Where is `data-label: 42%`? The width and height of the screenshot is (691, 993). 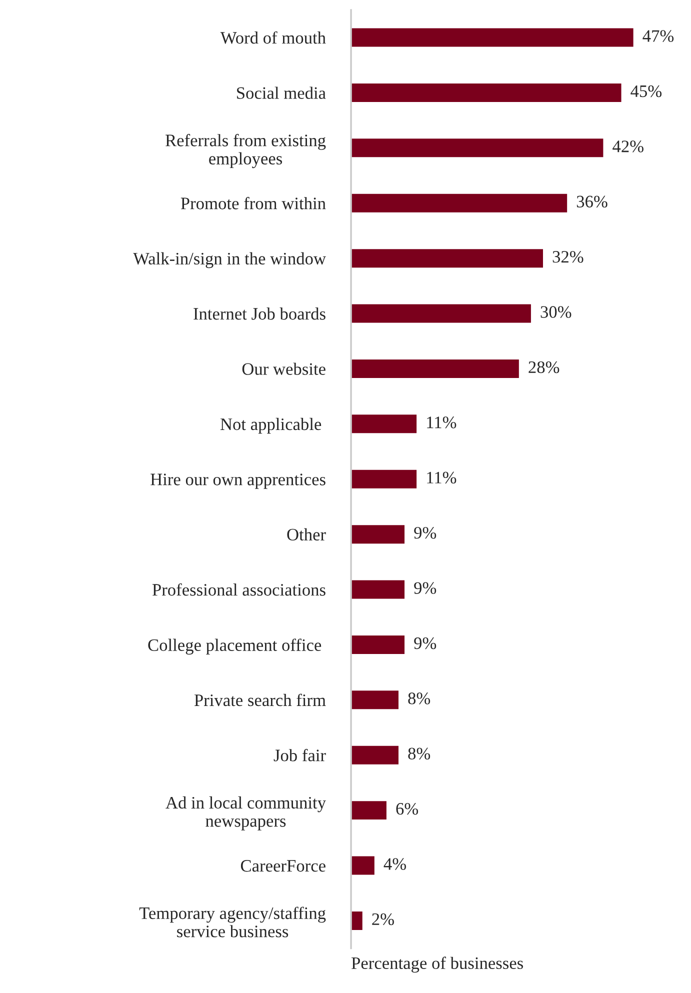
data-label: 42% is located at coordinates (628, 146).